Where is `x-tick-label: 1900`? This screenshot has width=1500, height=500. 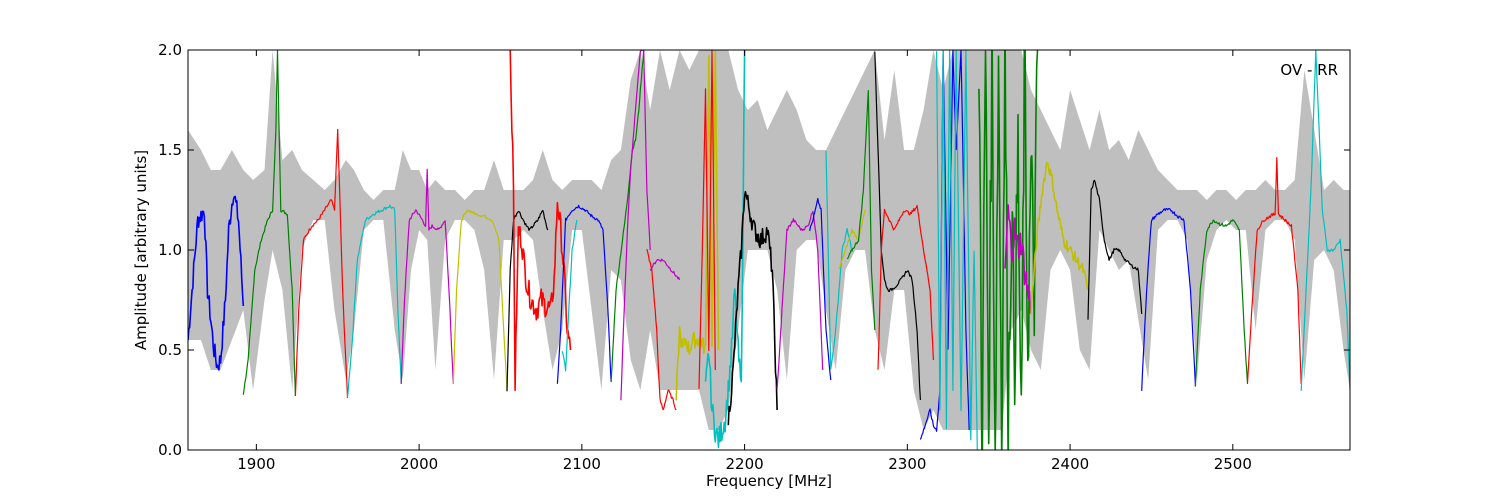 x-tick-label: 1900 is located at coordinates (256, 464).